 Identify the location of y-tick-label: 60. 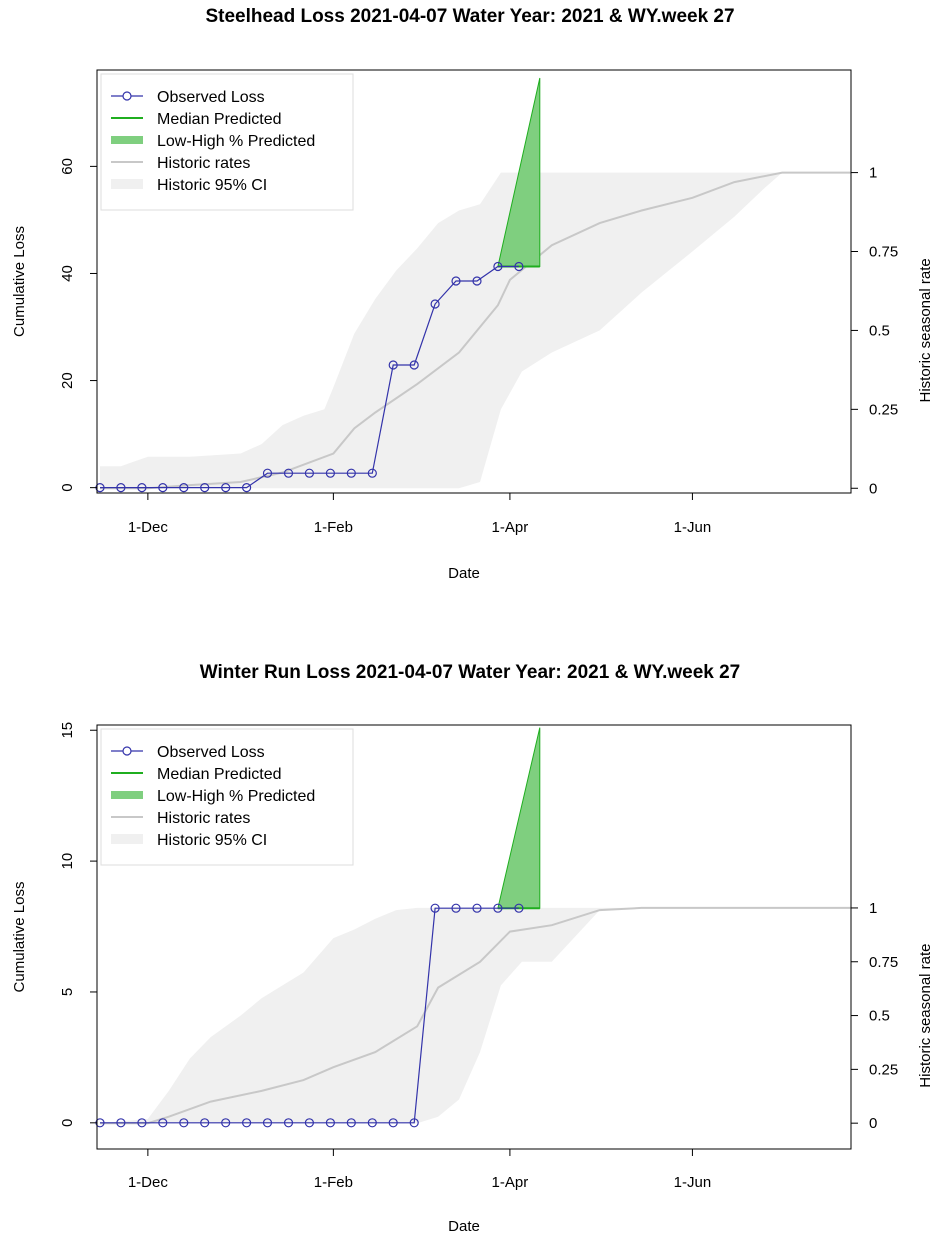
(67, 166).